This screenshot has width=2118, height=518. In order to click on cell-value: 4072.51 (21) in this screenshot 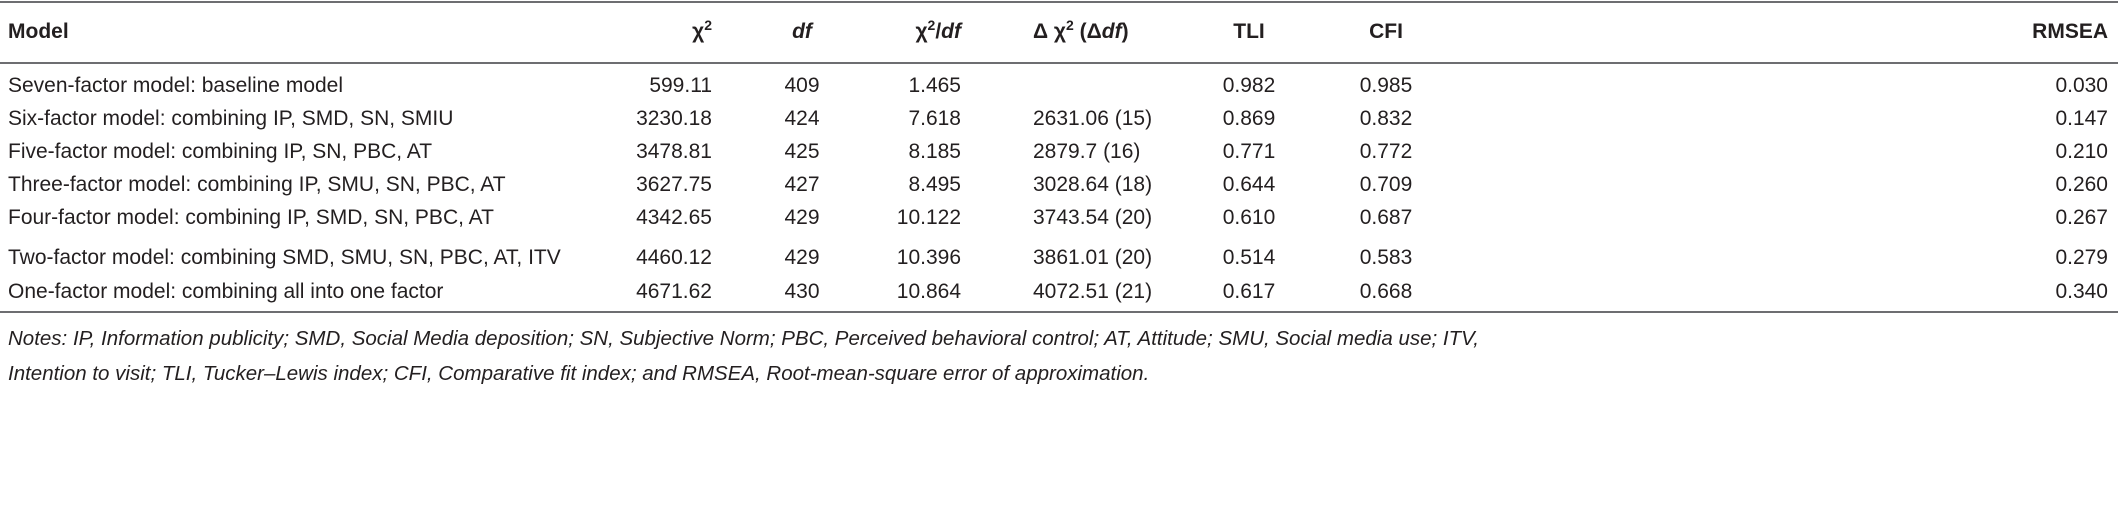, I will do `click(1093, 291)`.